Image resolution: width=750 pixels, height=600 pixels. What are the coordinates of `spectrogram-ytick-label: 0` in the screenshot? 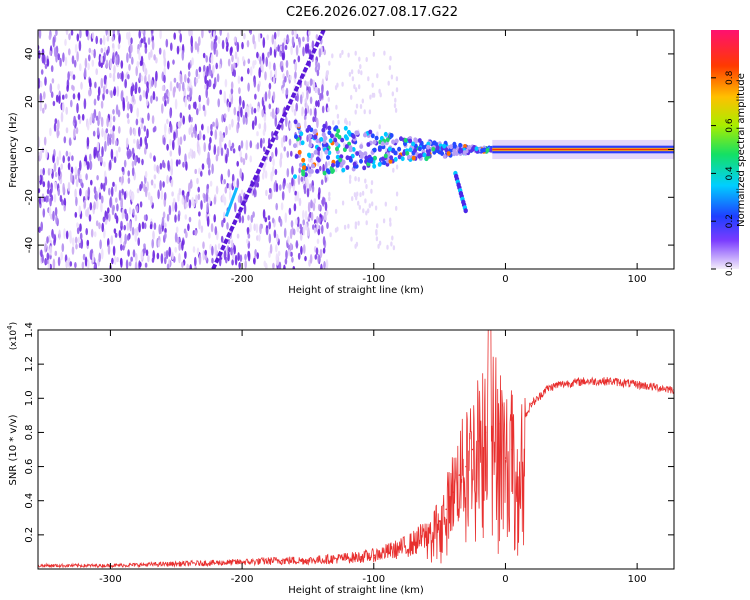 It's located at (29, 149).